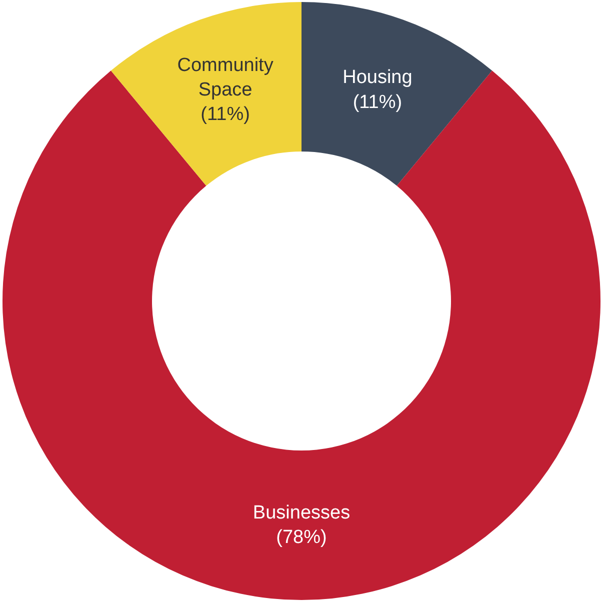 Image resolution: width=603 pixels, height=602 pixels. What do you see at coordinates (225, 77) in the screenshot?
I see `slice-label: Community Space` at bounding box center [225, 77].